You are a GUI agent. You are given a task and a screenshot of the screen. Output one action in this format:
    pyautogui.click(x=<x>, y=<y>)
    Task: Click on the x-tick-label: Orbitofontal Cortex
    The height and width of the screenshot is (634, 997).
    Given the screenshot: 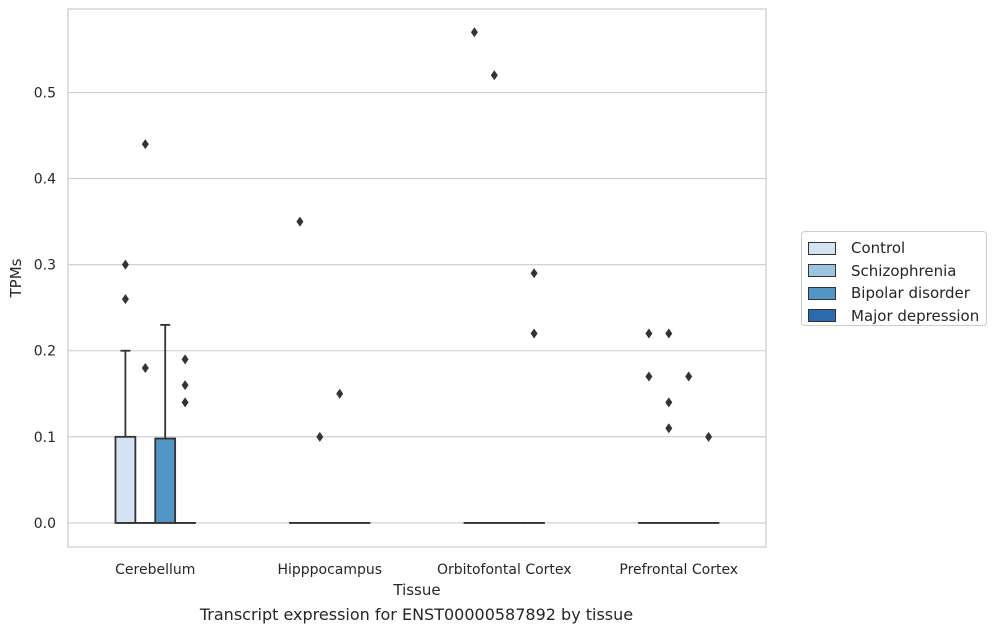 What is the action you would take?
    pyautogui.click(x=504, y=570)
    